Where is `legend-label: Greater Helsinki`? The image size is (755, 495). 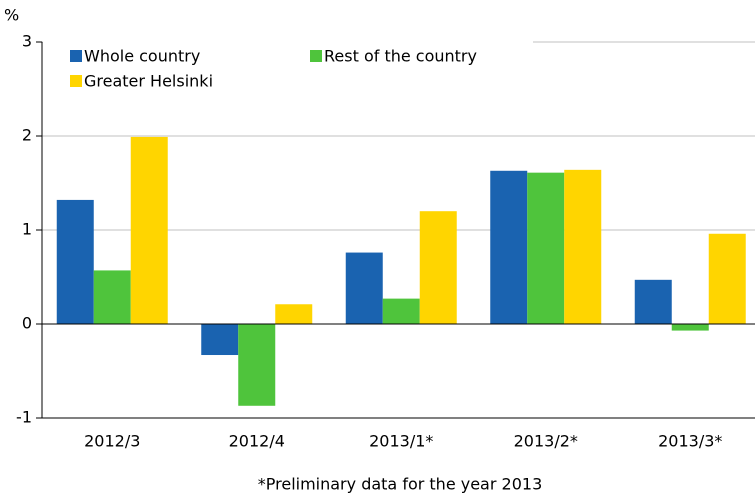 legend-label: Greater Helsinki is located at coordinates (148, 81).